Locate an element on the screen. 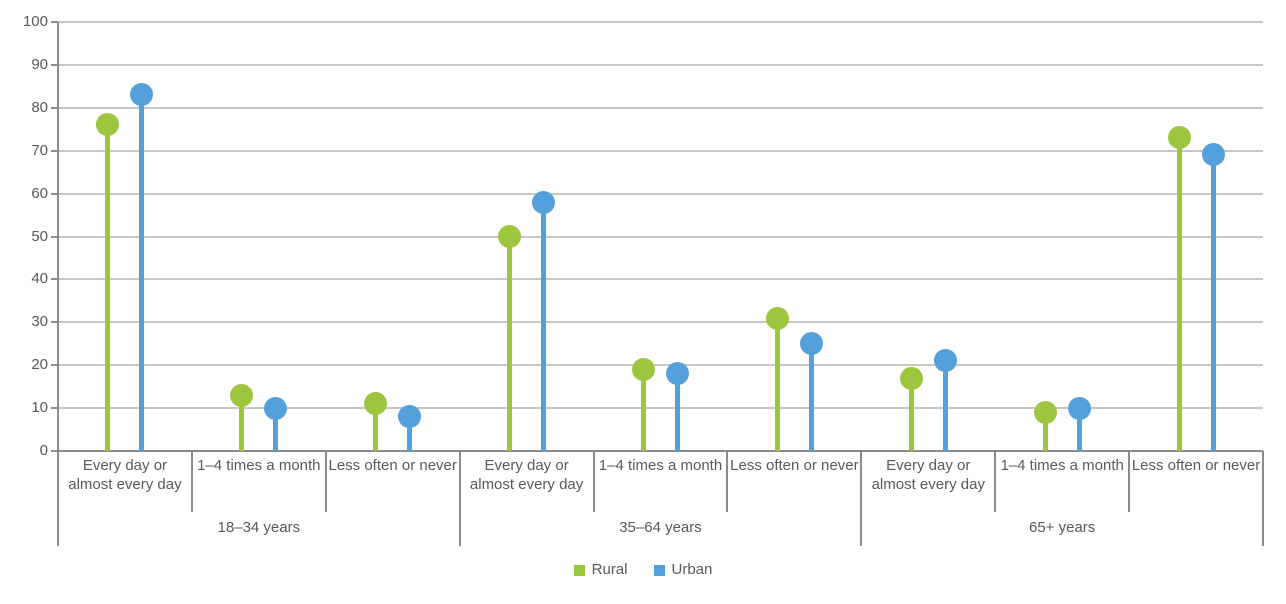 The image size is (1286, 604). legend-label-rural: Rural is located at coordinates (609, 569).